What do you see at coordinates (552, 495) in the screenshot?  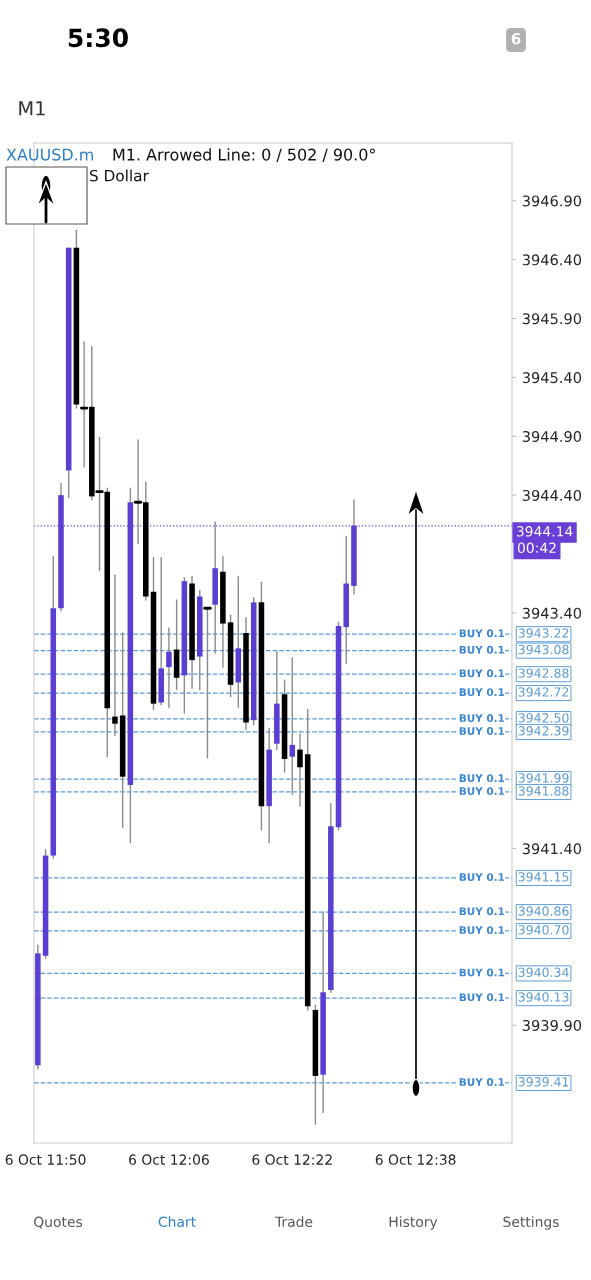 I see `y-tick-label: 3944.40` at bounding box center [552, 495].